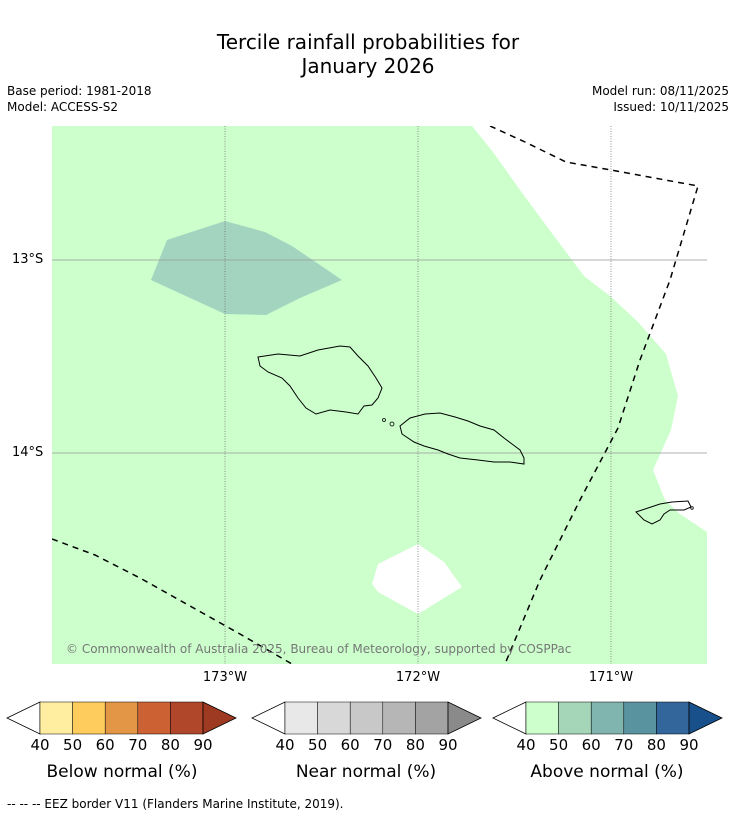 The width and height of the screenshot is (736, 816). I want to click on model-run: Model run: 08/11/2025, so click(660, 91).